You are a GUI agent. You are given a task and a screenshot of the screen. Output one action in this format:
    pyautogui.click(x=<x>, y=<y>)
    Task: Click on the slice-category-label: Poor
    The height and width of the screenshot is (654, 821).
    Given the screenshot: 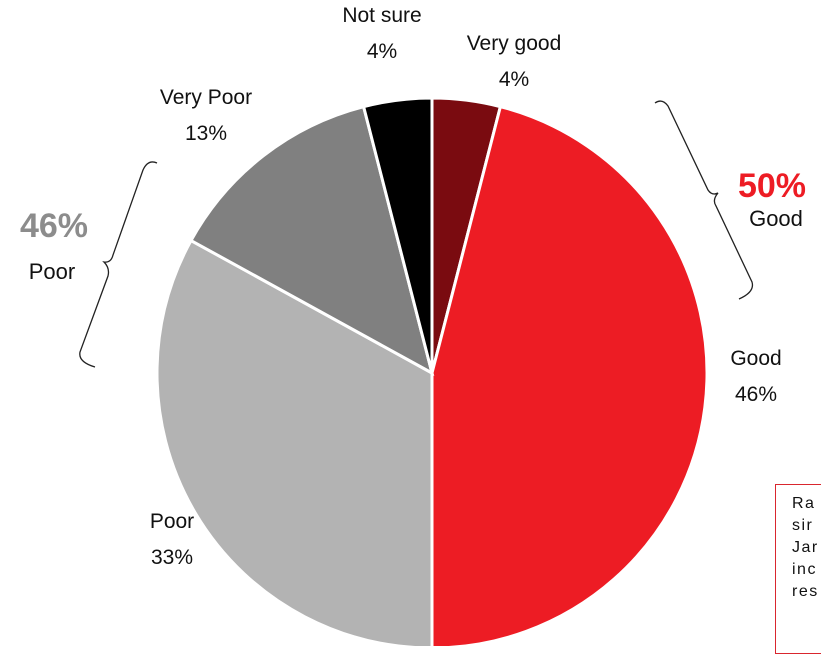 What is the action you would take?
    pyautogui.click(x=172, y=521)
    